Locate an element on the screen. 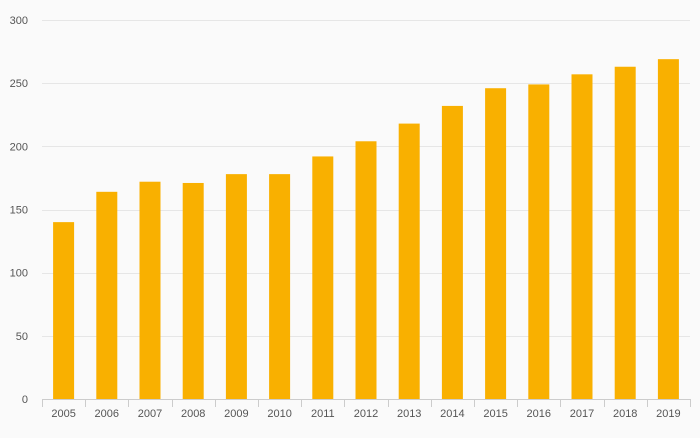  y-tick-label: 200 is located at coordinates (19, 147).